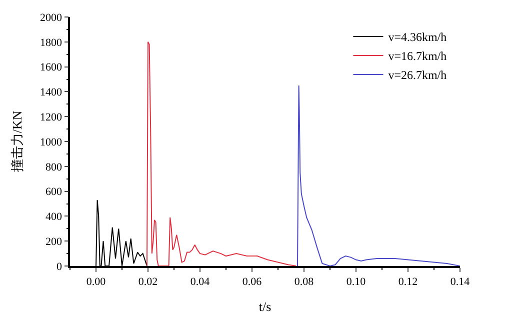 This screenshot has height=324, width=520. What do you see at coordinates (54, 167) in the screenshot?
I see `y-tick-label: 800` at bounding box center [54, 167].